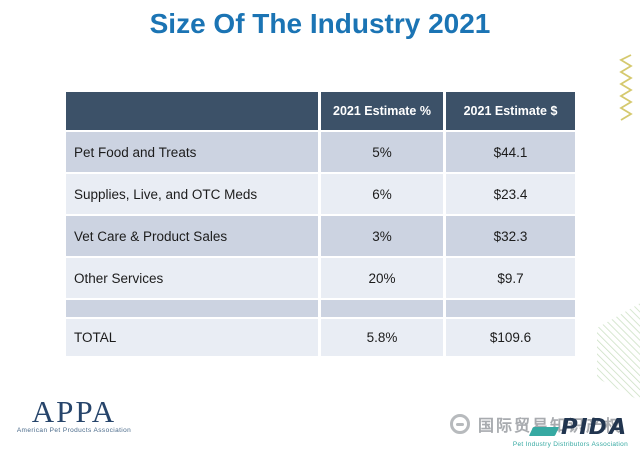  What do you see at coordinates (74, 430) in the screenshot?
I see `appa-logo-subtitle: American Pet Products Association` at bounding box center [74, 430].